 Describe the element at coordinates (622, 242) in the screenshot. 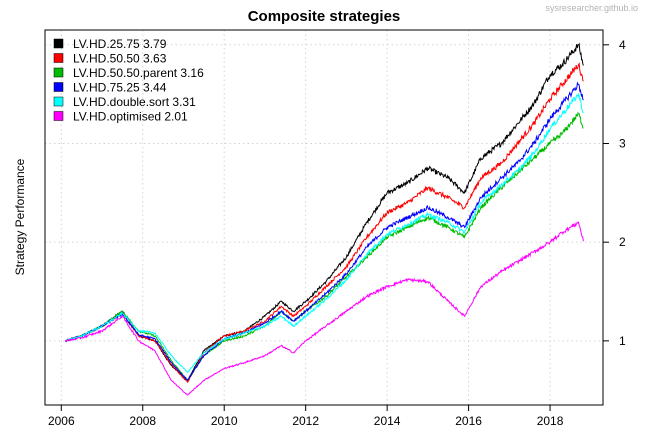

I see `y-tick-label-2: 2` at that location.